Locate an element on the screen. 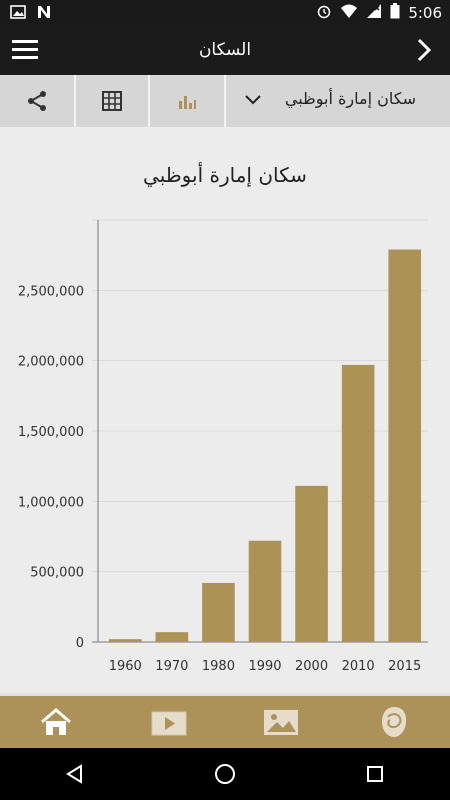 This screenshot has width=450, height=800. bottom-navigation is located at coordinates (225, 722).